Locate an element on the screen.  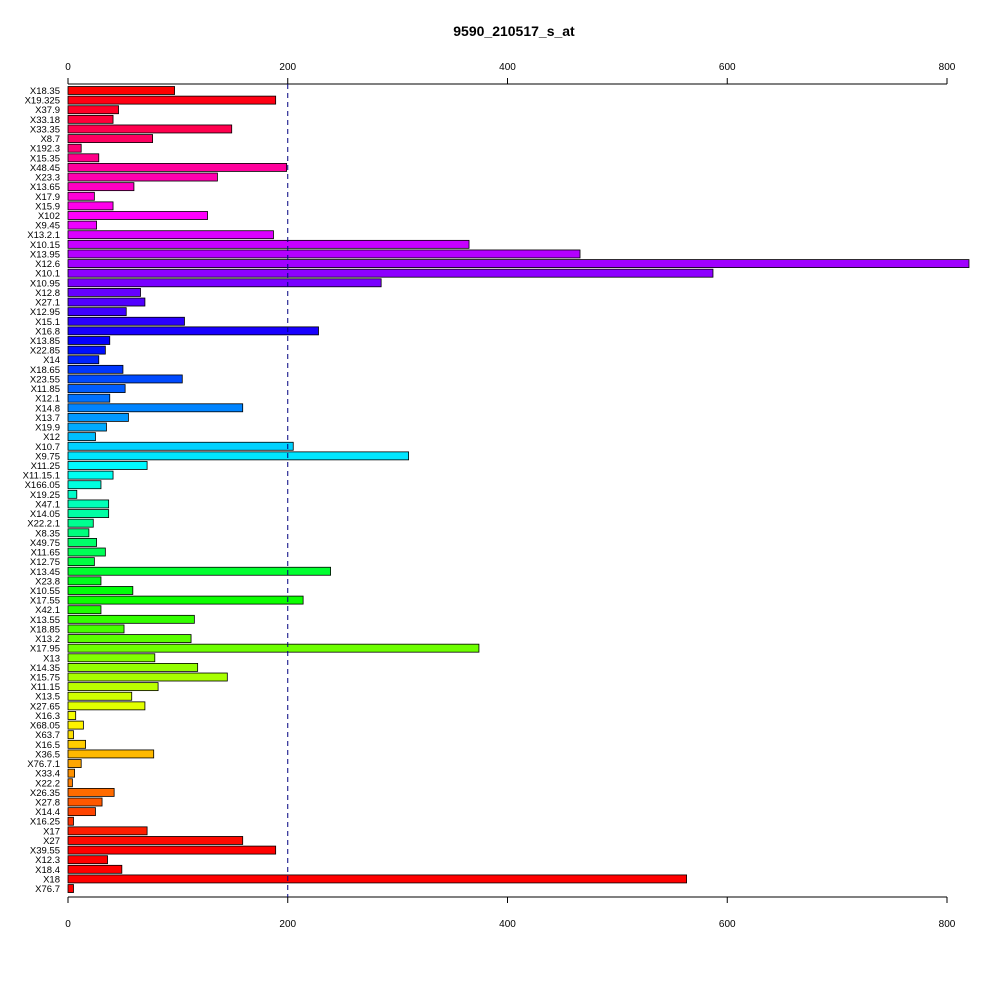
category-label: X13.65 is located at coordinates (45, 187).